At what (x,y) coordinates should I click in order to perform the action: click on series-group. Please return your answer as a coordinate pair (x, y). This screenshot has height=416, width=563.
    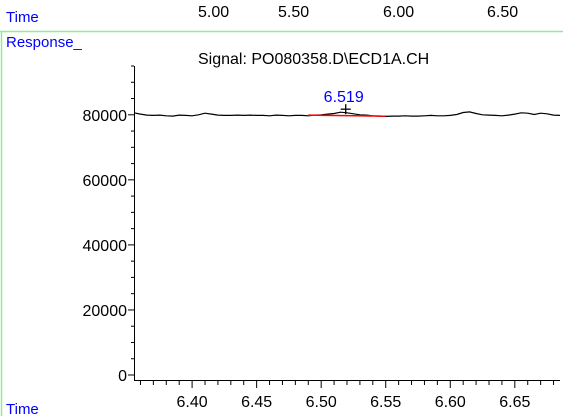
    Looking at the image, I should click on (347, 114).